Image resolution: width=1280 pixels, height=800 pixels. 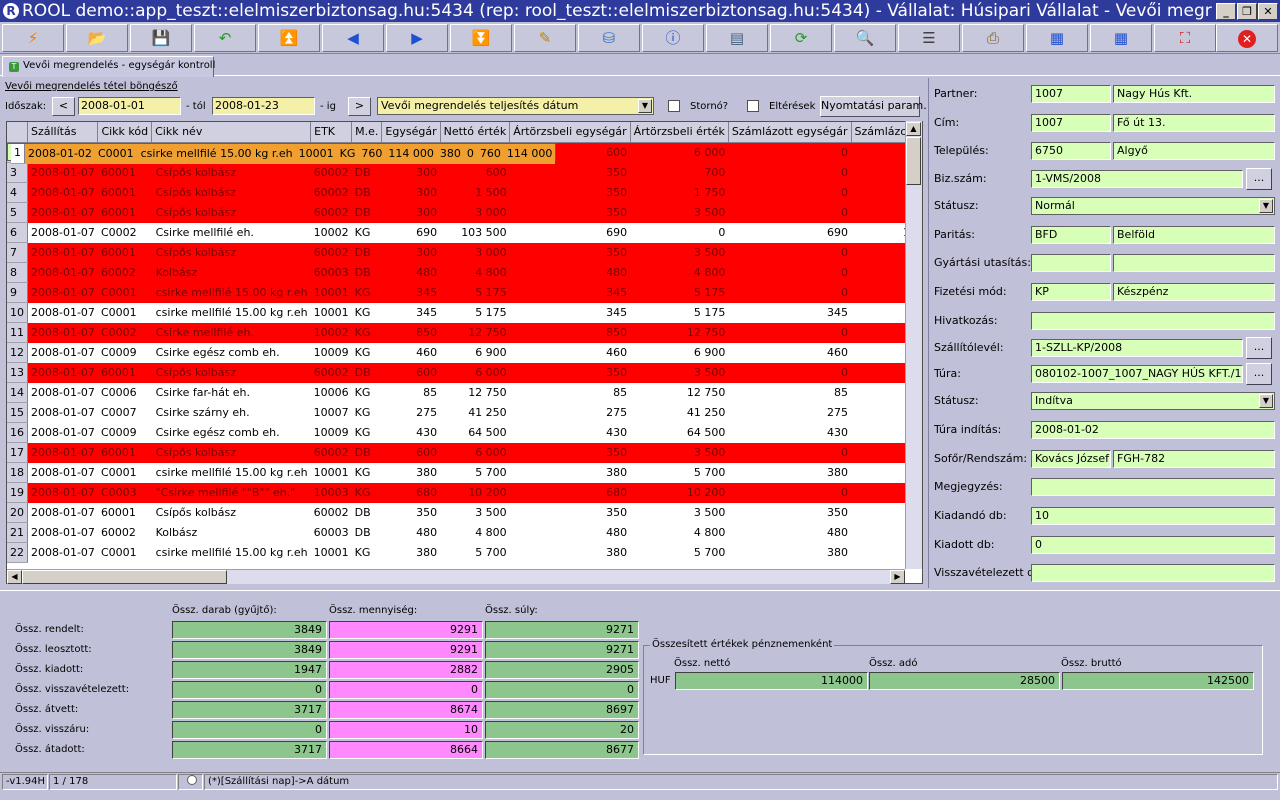 I want to click on table-cell: C0003, so click(x=124, y=492).